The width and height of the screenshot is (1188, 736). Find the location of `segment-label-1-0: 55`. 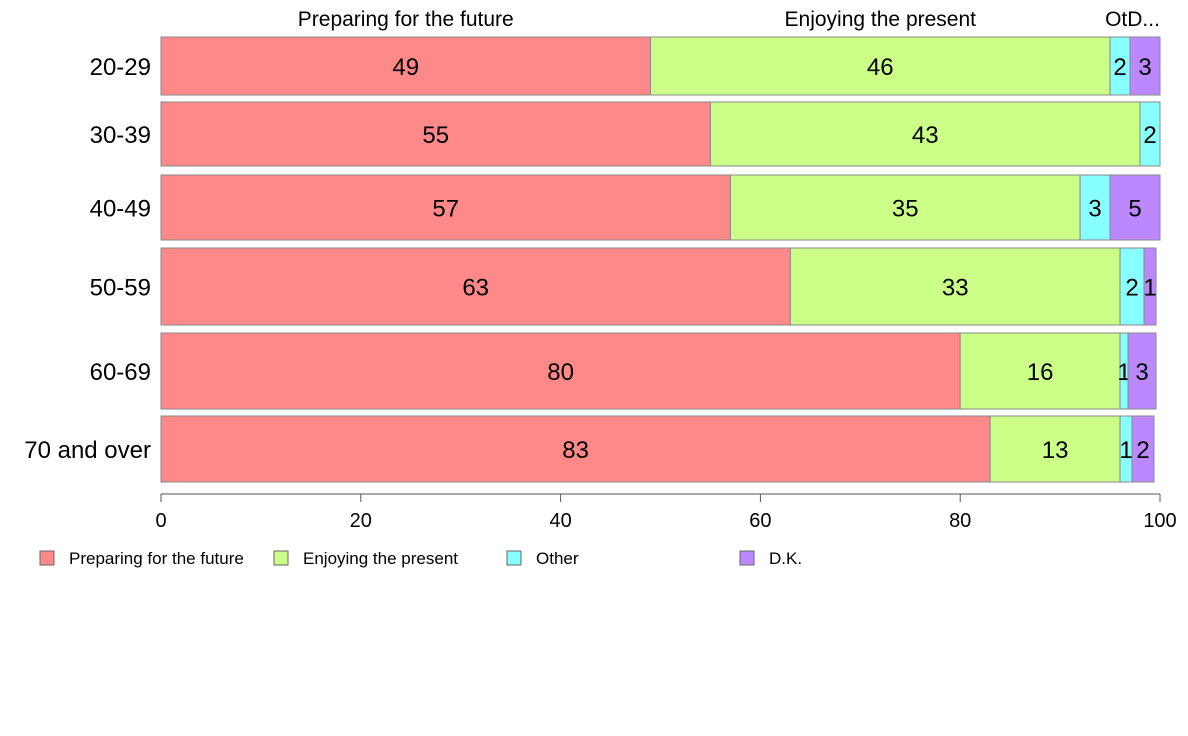

segment-label-1-0: 55 is located at coordinates (435, 135).